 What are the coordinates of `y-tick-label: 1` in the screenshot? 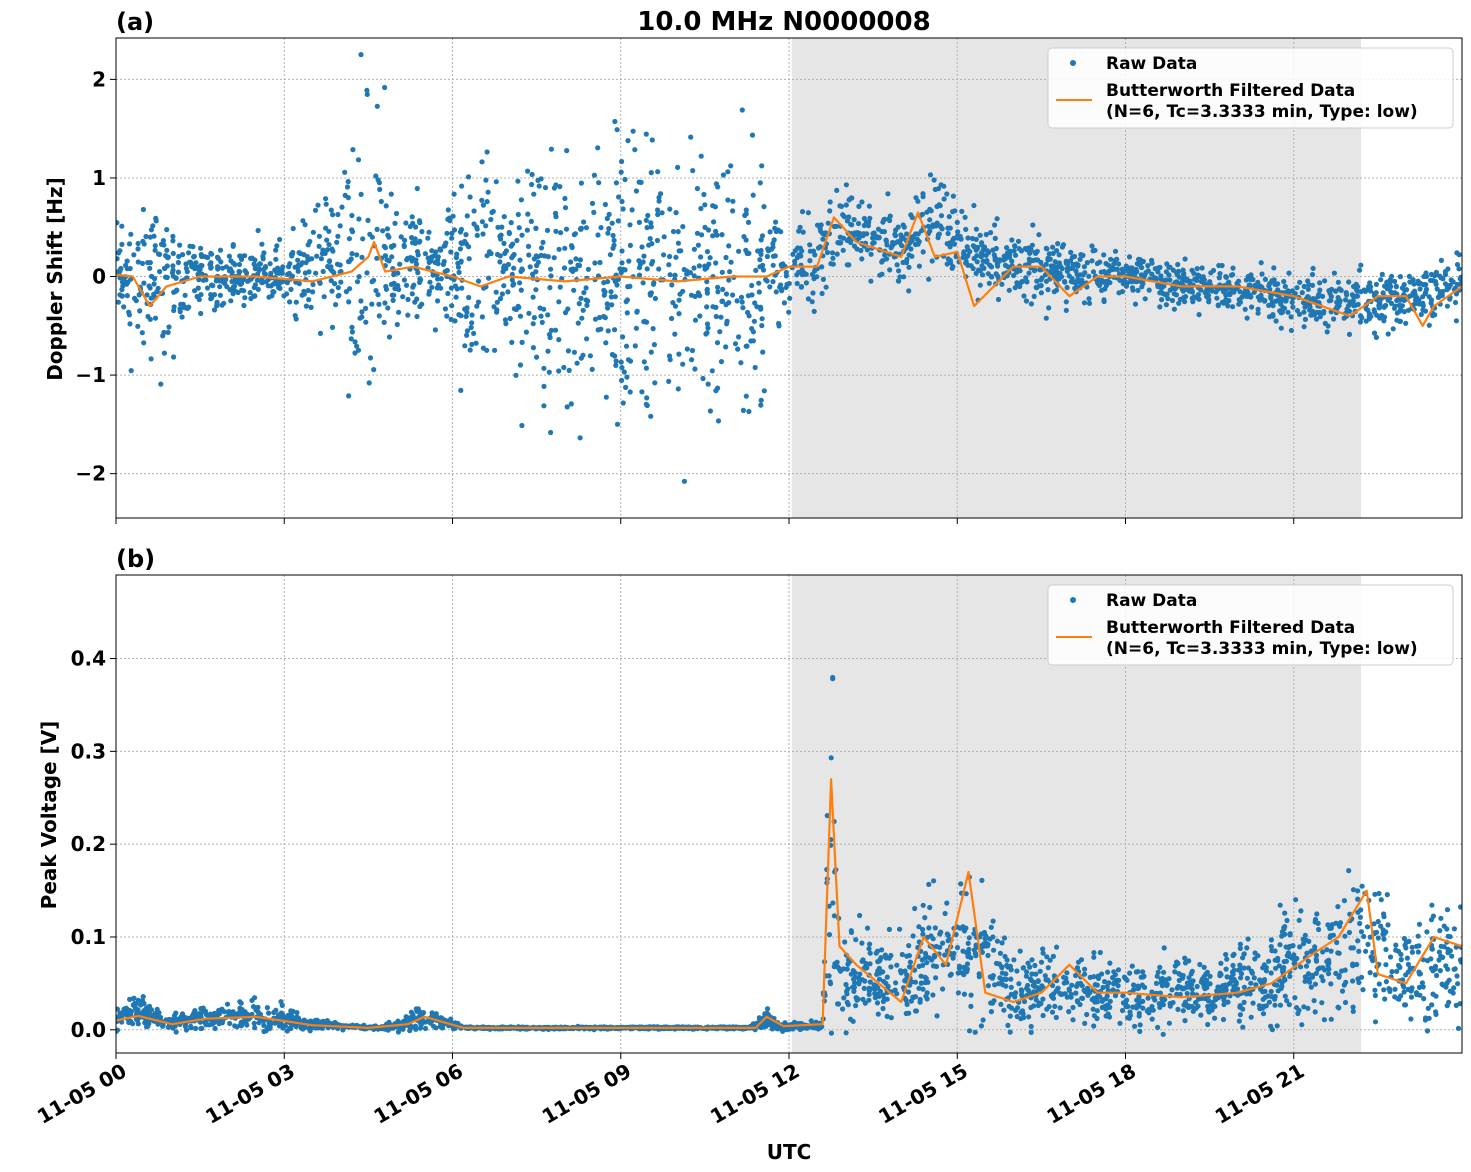 It's located at (99, 178).